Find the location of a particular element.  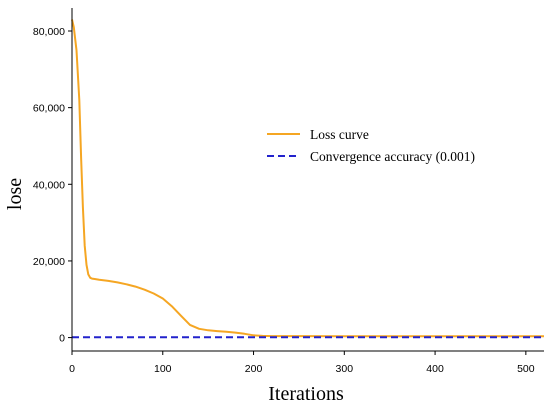

x-tick-label: 500 is located at coordinates (526, 369).